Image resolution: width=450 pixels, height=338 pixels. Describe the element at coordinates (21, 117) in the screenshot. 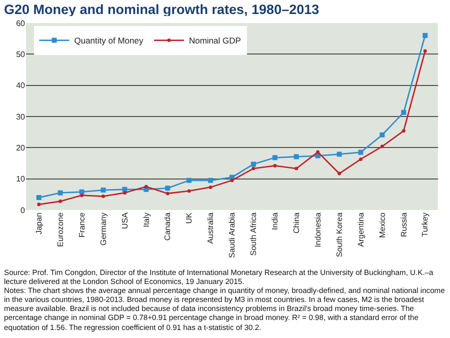

I see `y-tick-label: 30` at that location.